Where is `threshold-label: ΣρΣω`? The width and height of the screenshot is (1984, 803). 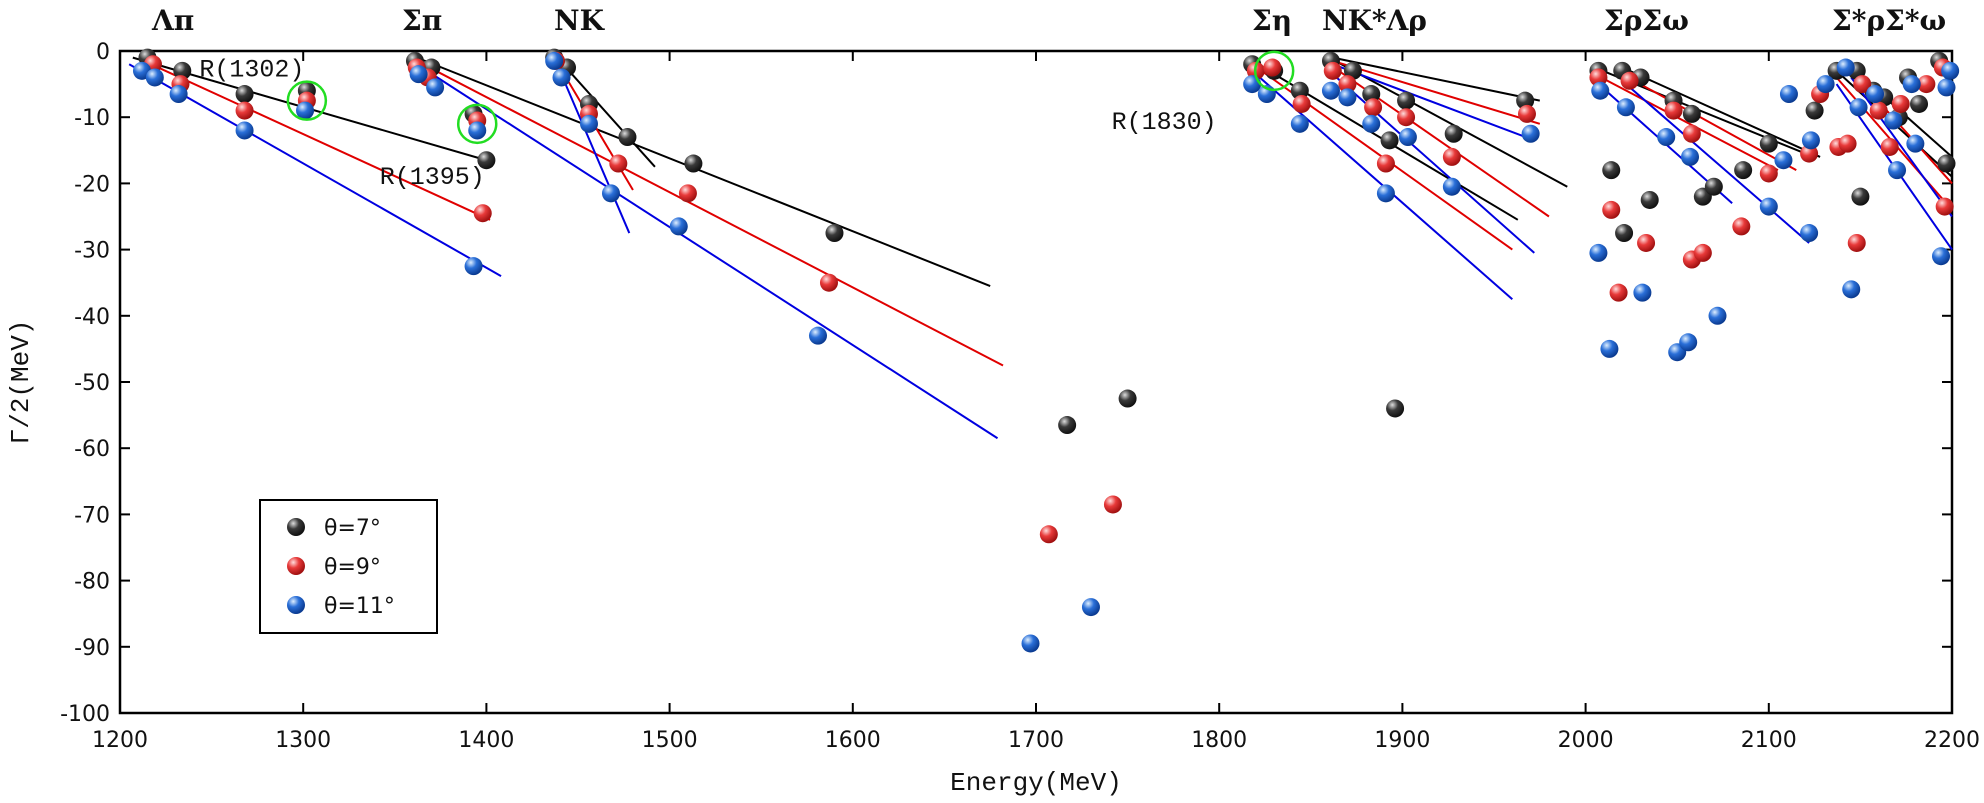 threshold-label: ΣρΣω is located at coordinates (1646, 20).